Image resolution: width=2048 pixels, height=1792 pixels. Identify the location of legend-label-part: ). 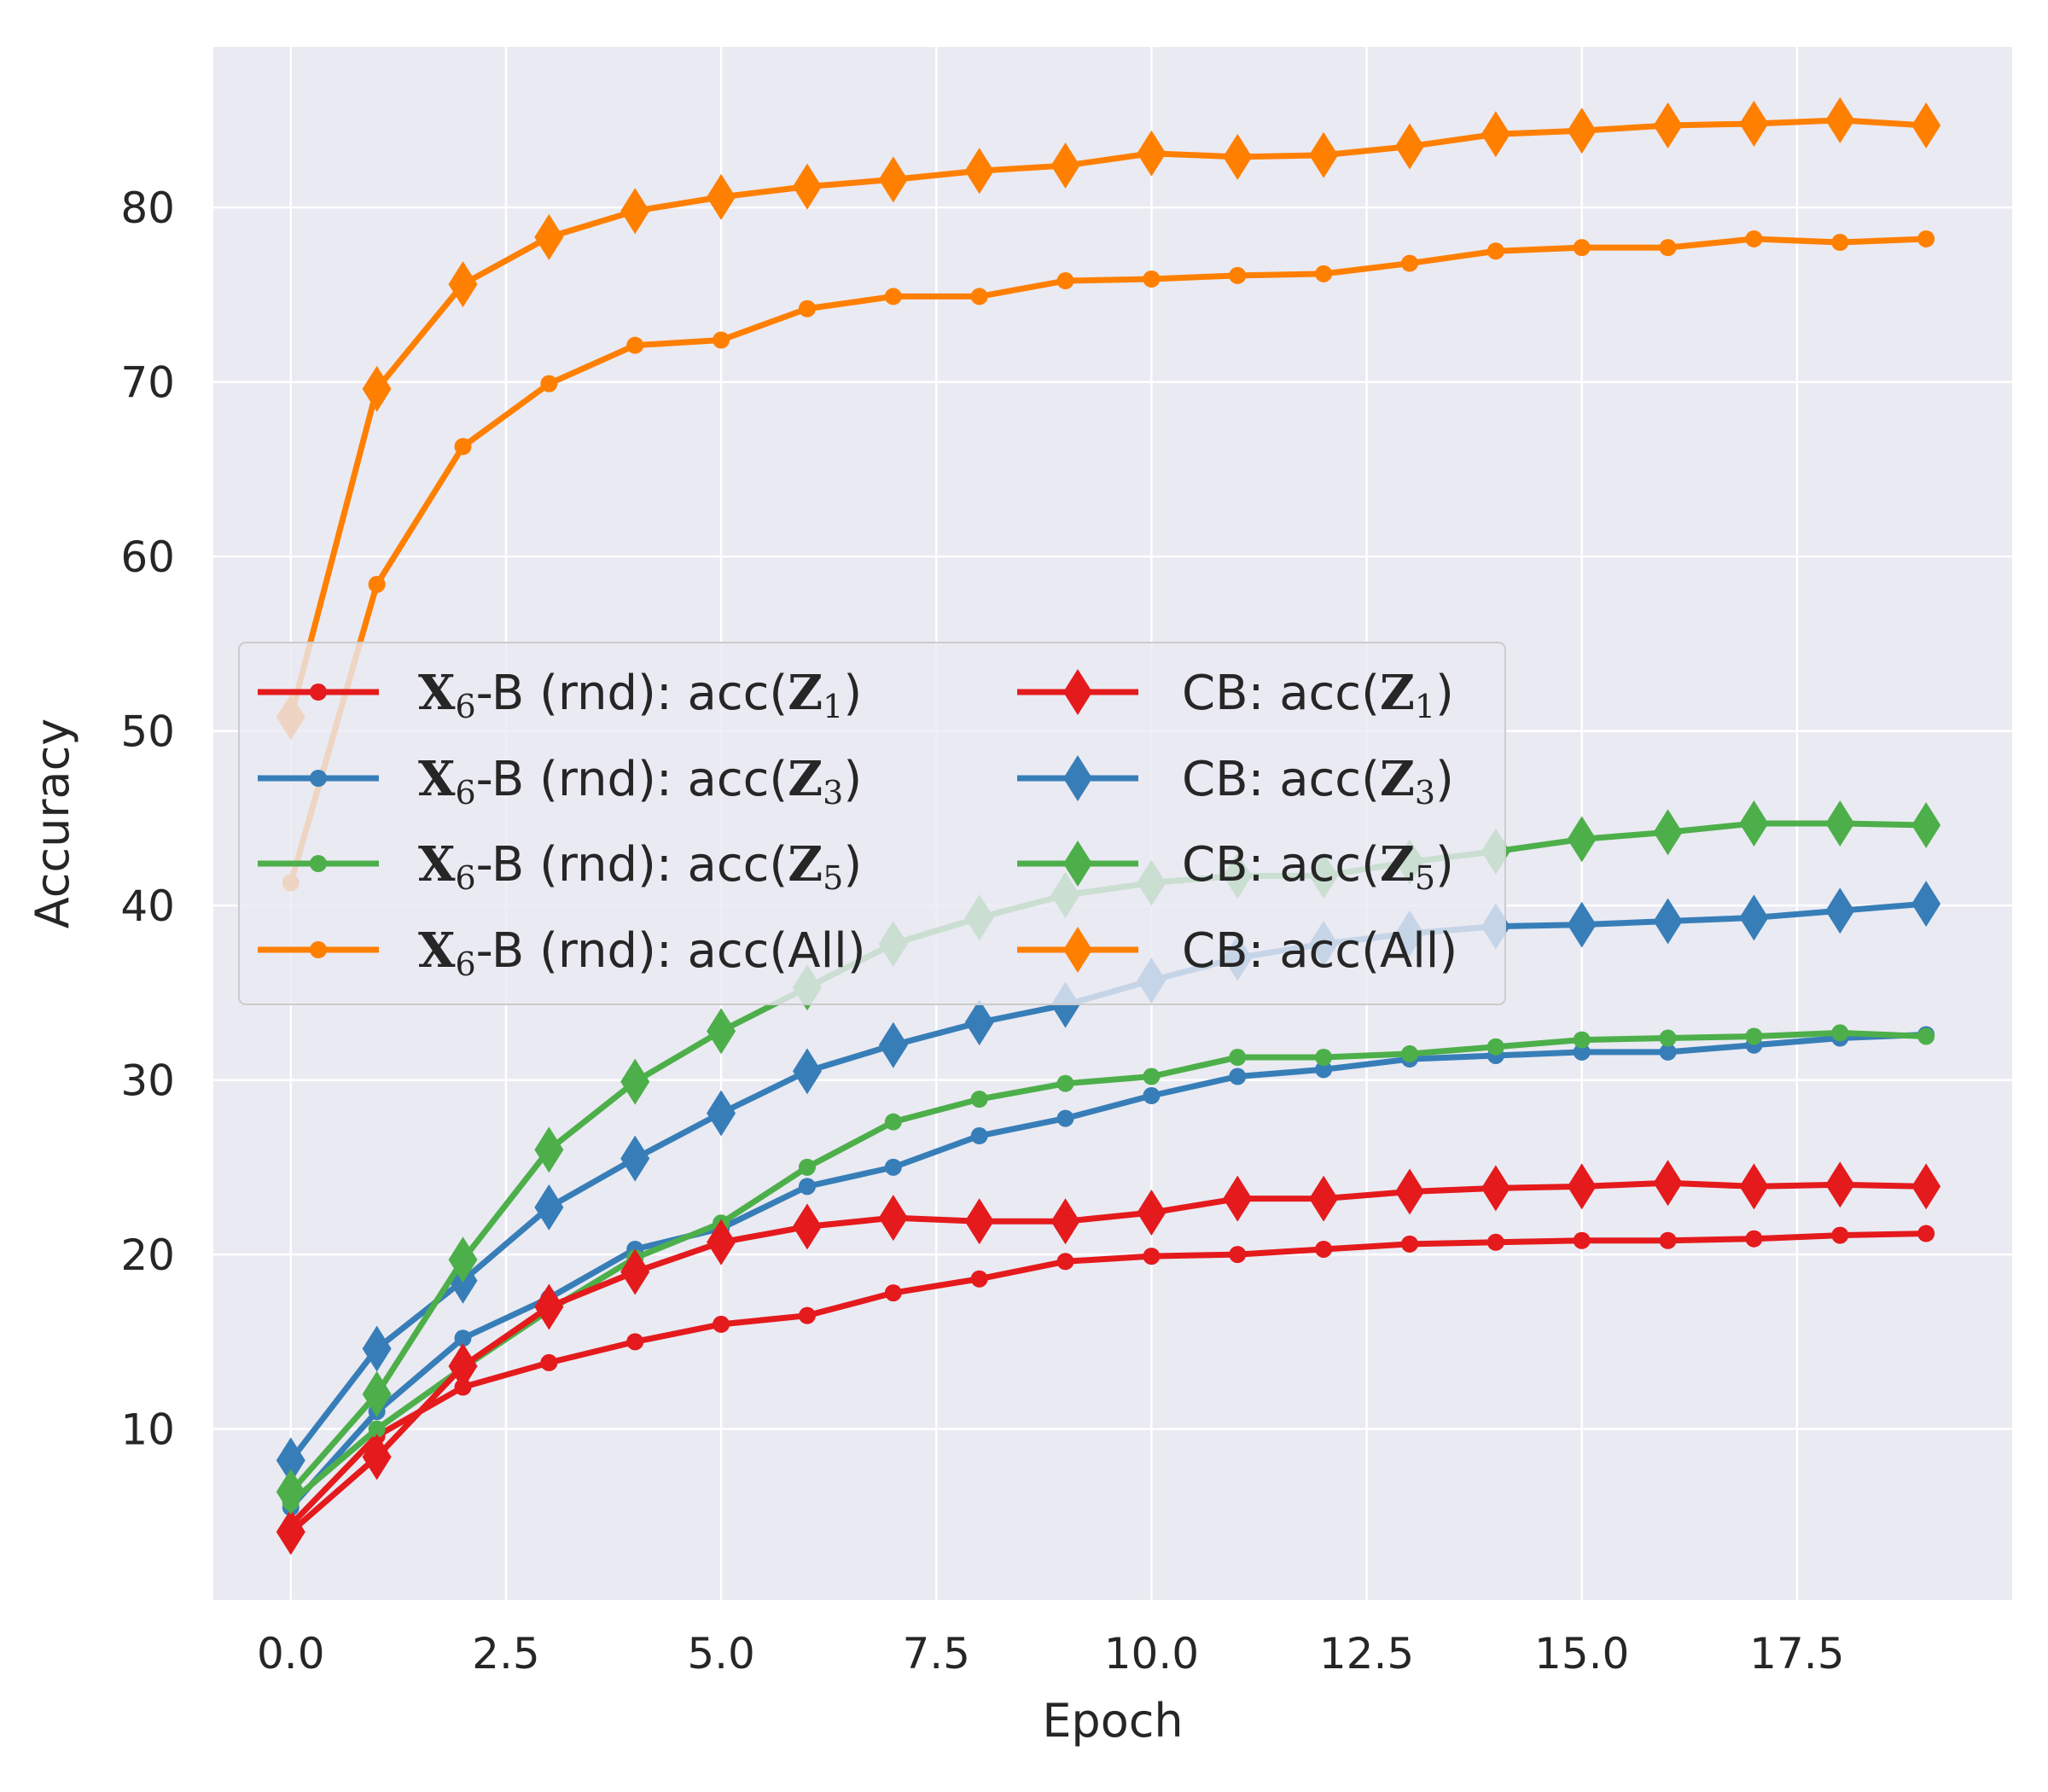
(1444, 865).